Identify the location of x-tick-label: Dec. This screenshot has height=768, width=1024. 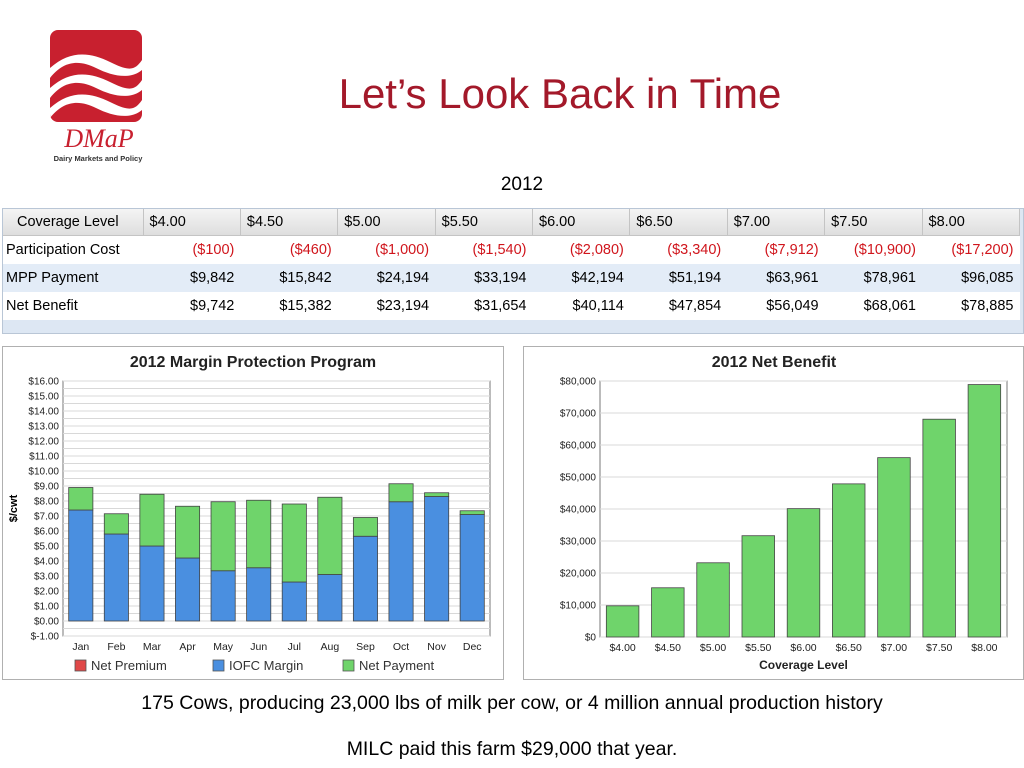
(472, 647).